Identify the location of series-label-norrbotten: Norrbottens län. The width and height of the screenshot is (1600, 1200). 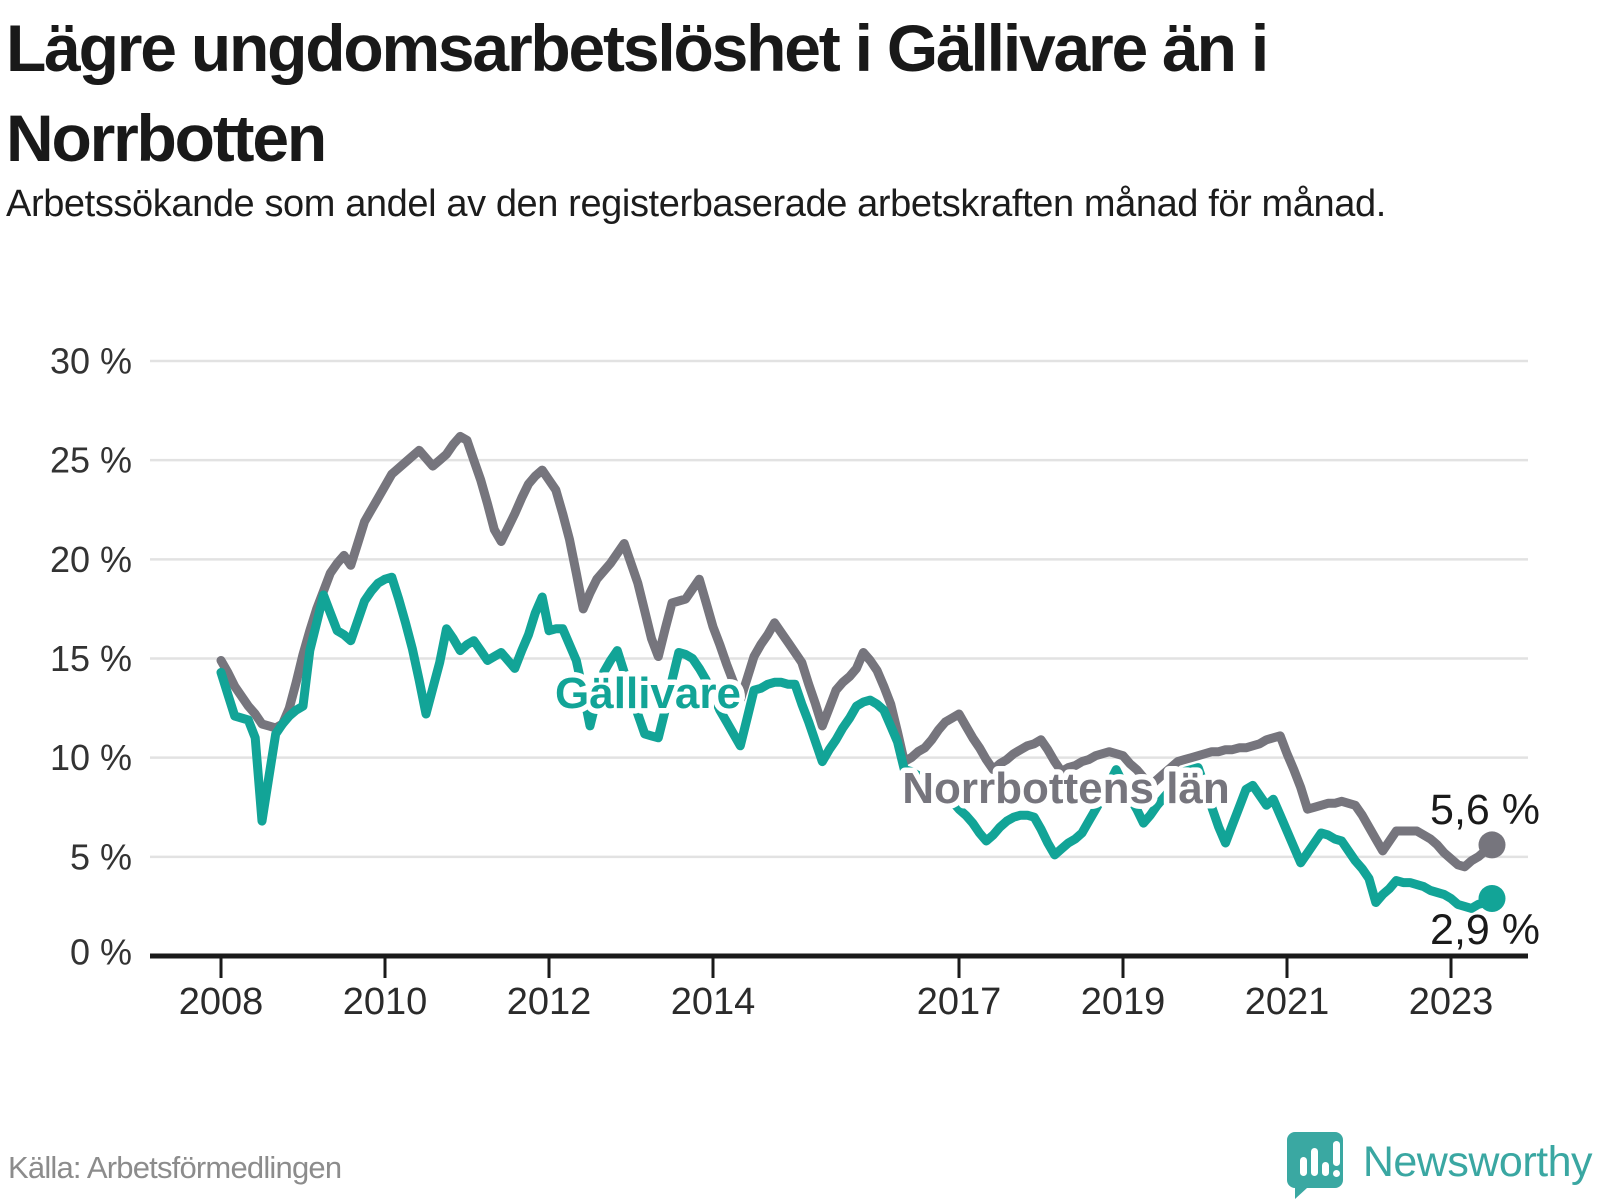
(1066, 788).